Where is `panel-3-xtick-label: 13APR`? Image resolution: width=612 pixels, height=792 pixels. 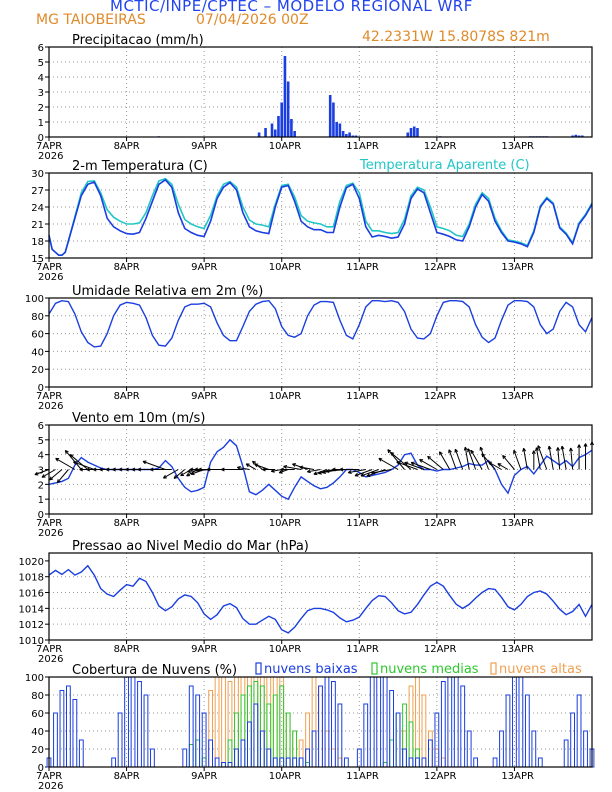
panel-3-xtick-label: 13APR is located at coordinates (517, 396).